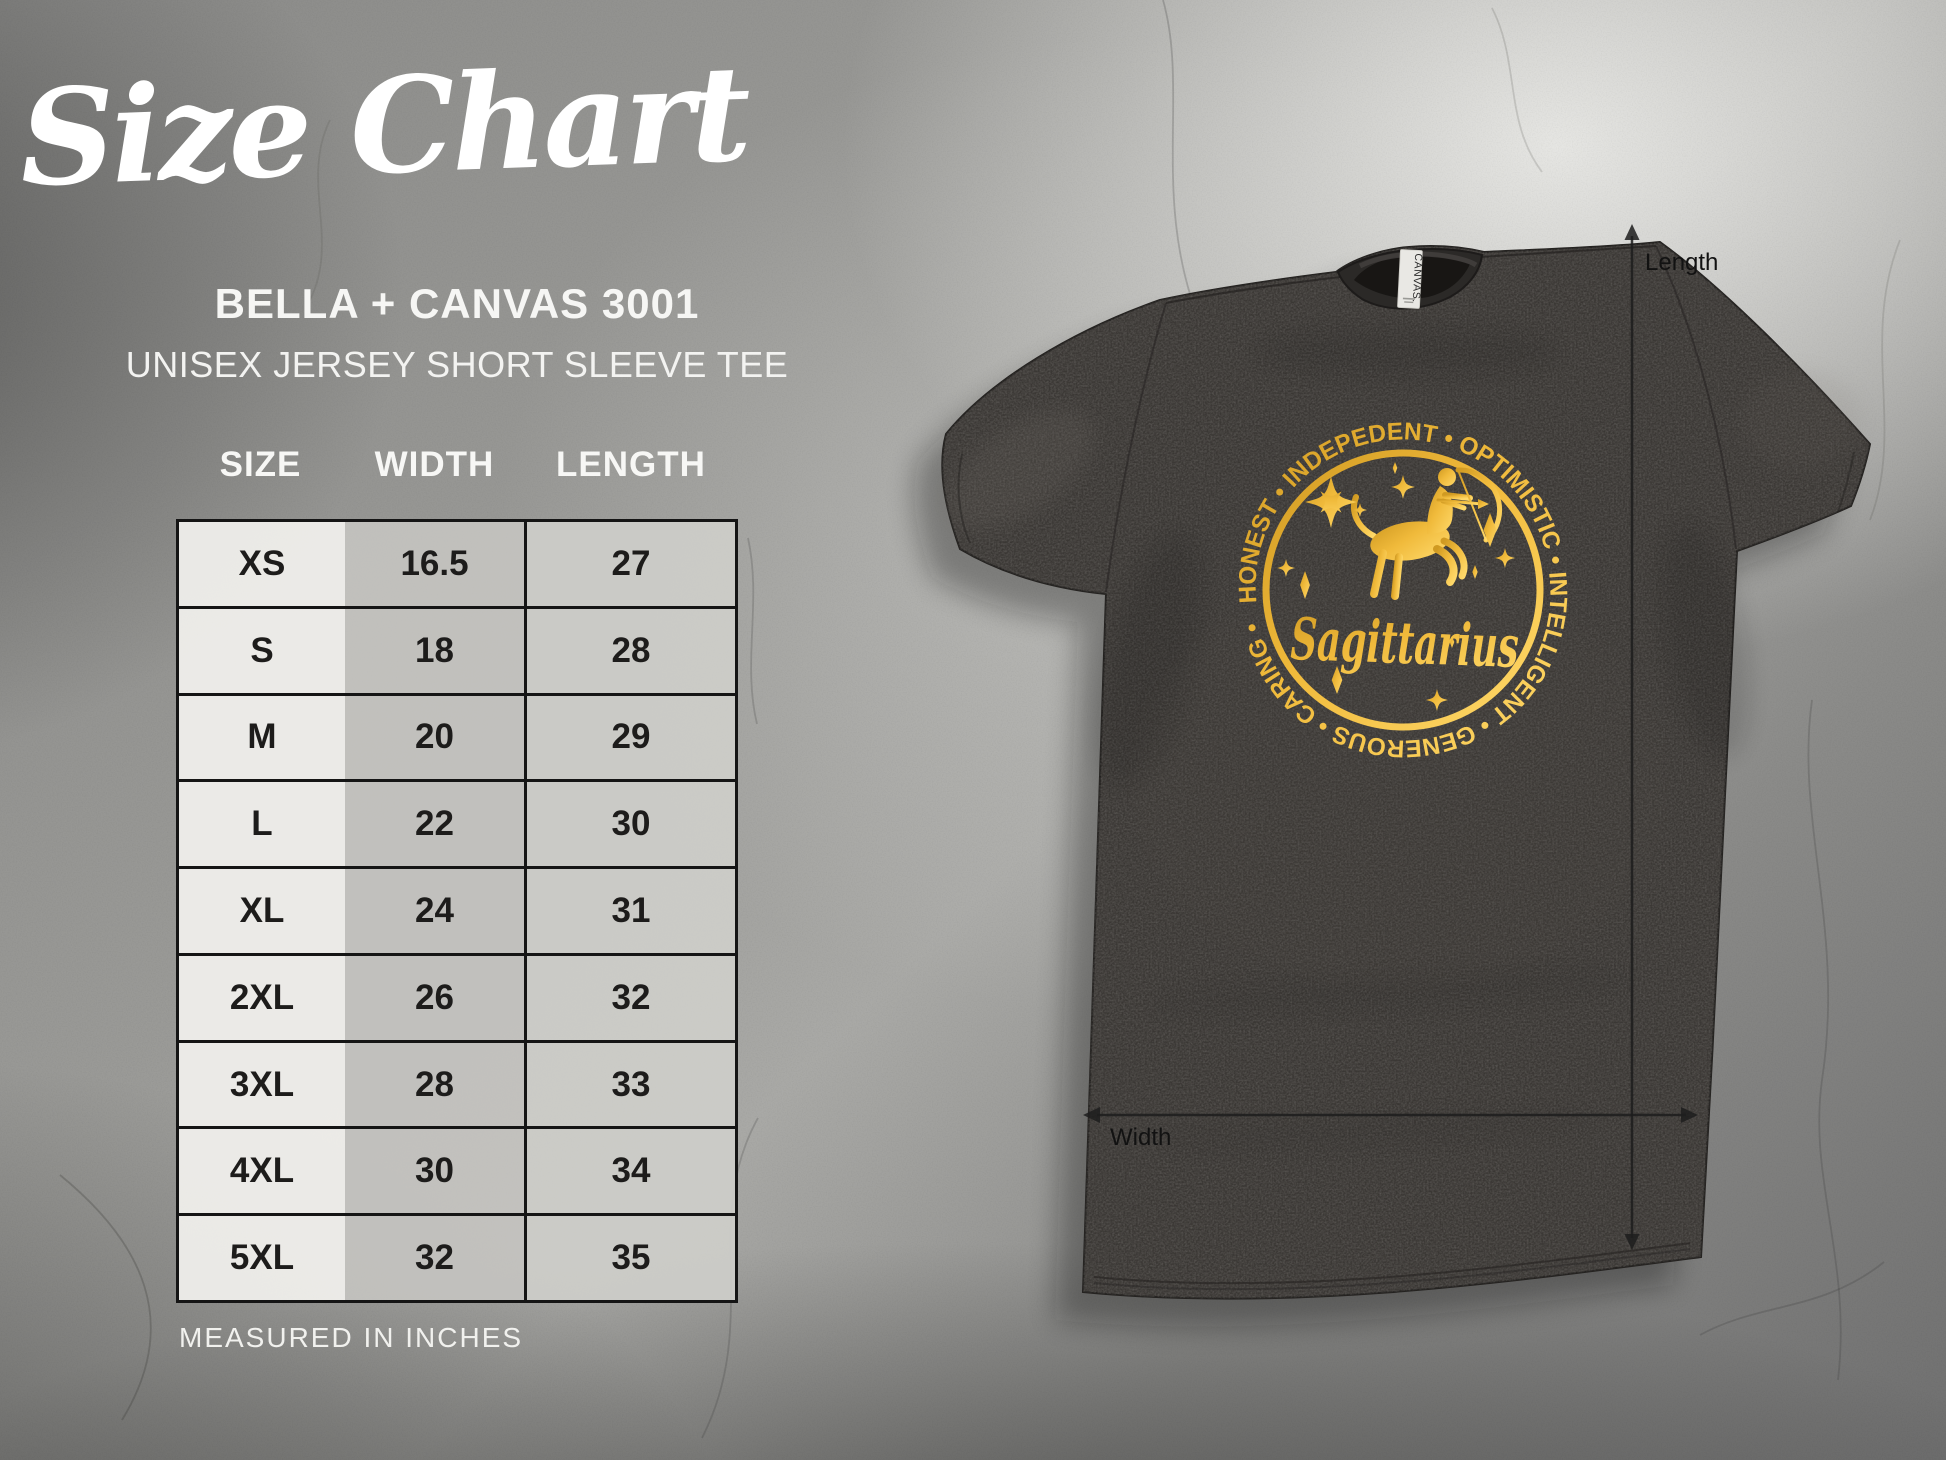 Image resolution: width=1946 pixels, height=1460 pixels. Describe the element at coordinates (434, 1171) in the screenshot. I see `width-cell: 30` at that location.